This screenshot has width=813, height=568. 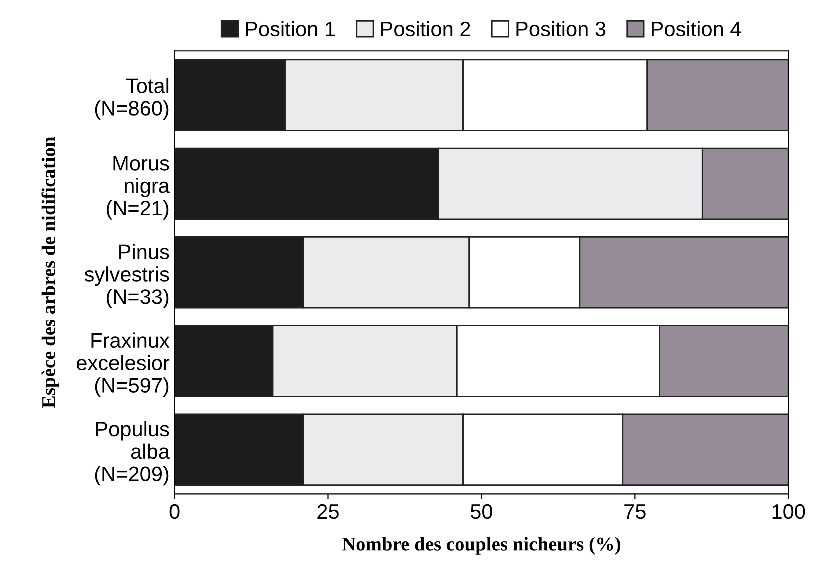 I want to click on legend-label: Position 2, so click(x=426, y=29).